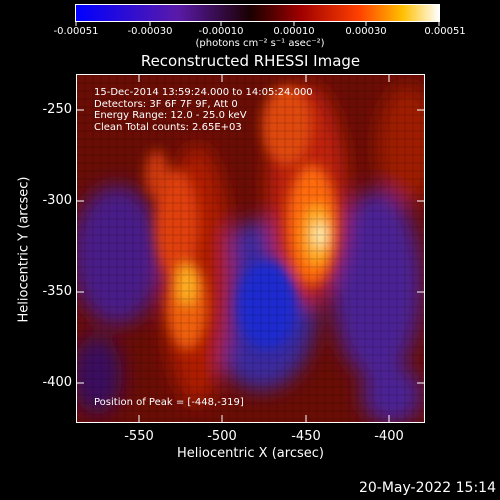  I want to click on y-tick-label: -250, so click(57, 109).